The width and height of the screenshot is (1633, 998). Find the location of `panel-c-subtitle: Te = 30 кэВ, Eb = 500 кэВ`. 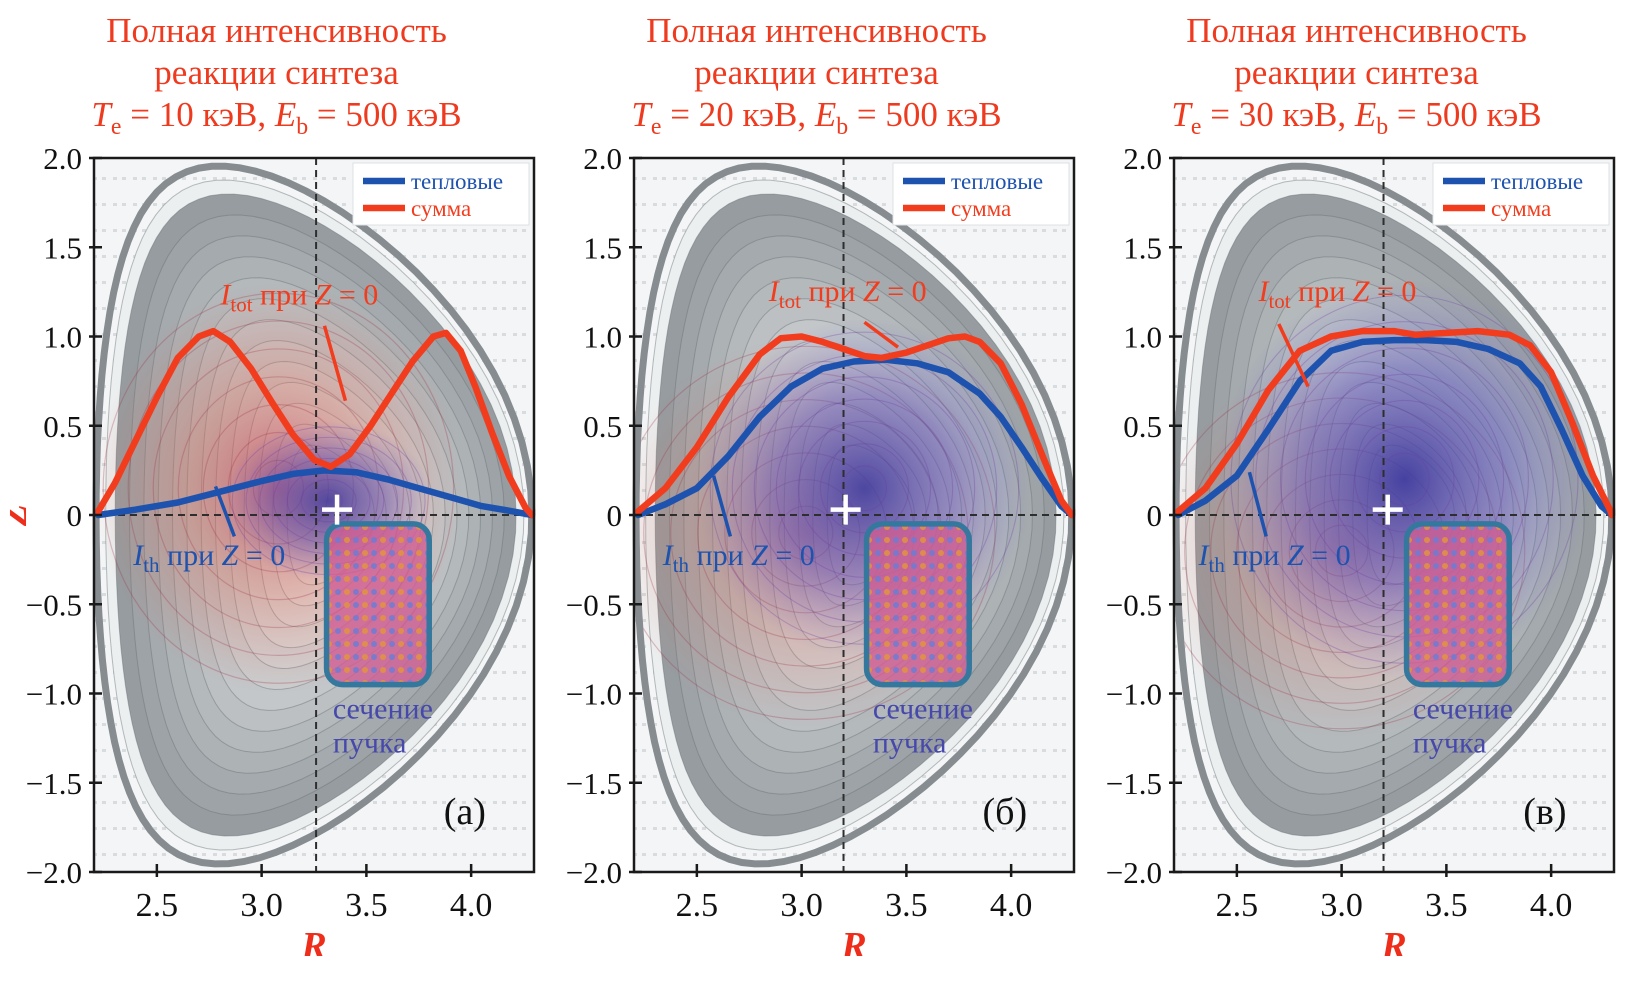

panel-c-subtitle: Te = 30 кэВ, Eb = 500 кэВ is located at coordinates (1357, 118).